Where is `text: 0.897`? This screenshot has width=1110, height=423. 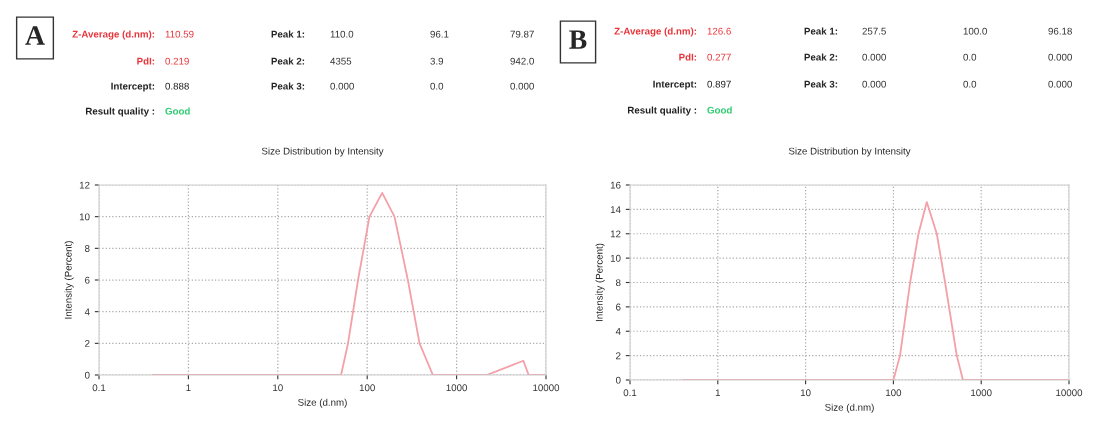 text: 0.897 is located at coordinates (719, 84).